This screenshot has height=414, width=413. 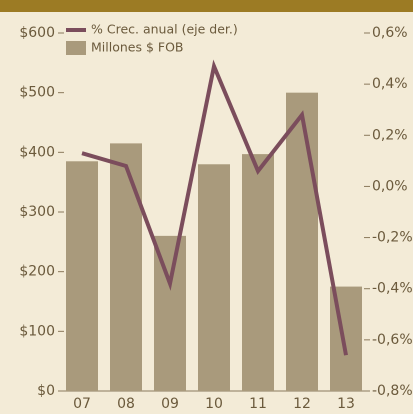 What do you see at coordinates (170, 404) in the screenshot?
I see `x-tick-label: 09` at bounding box center [170, 404].